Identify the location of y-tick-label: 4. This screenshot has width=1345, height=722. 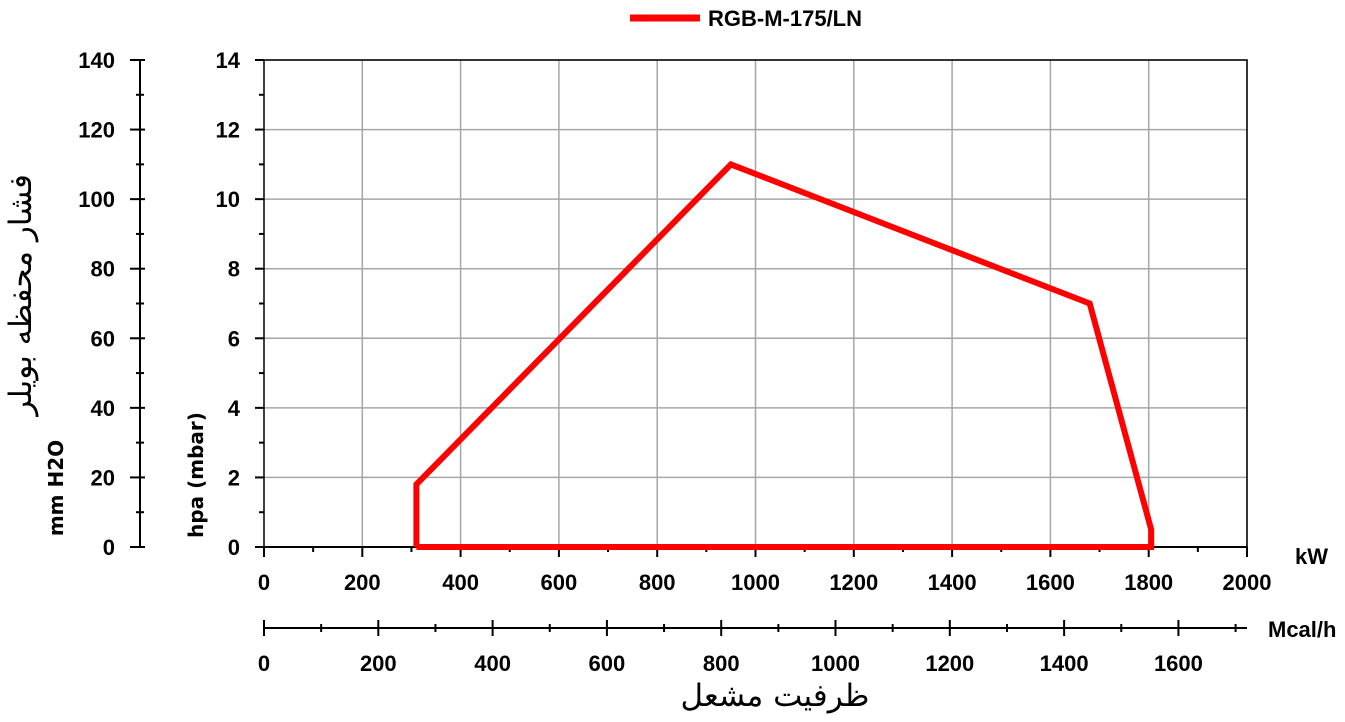
(234, 408).